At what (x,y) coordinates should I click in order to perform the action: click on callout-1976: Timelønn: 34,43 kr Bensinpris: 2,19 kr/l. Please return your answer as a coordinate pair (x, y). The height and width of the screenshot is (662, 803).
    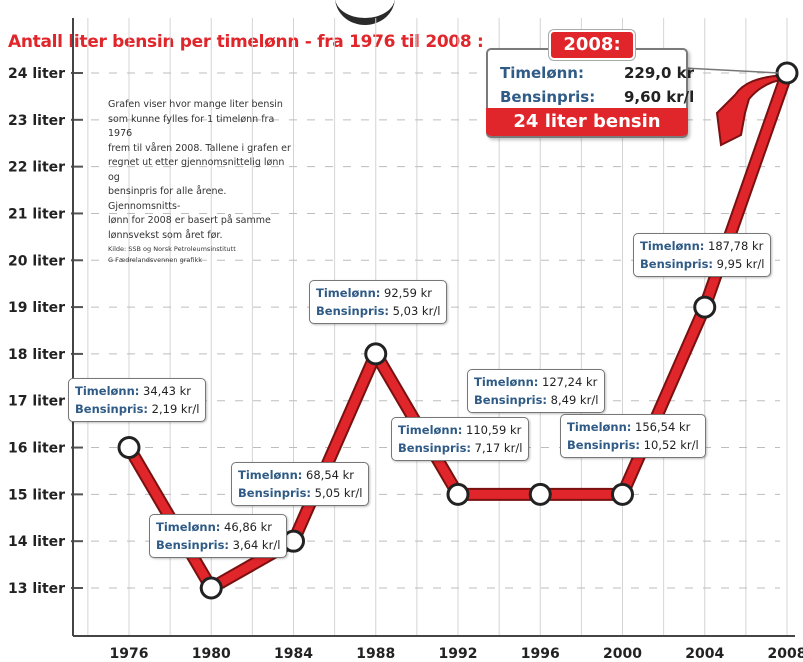
    Looking at the image, I should click on (137, 400).